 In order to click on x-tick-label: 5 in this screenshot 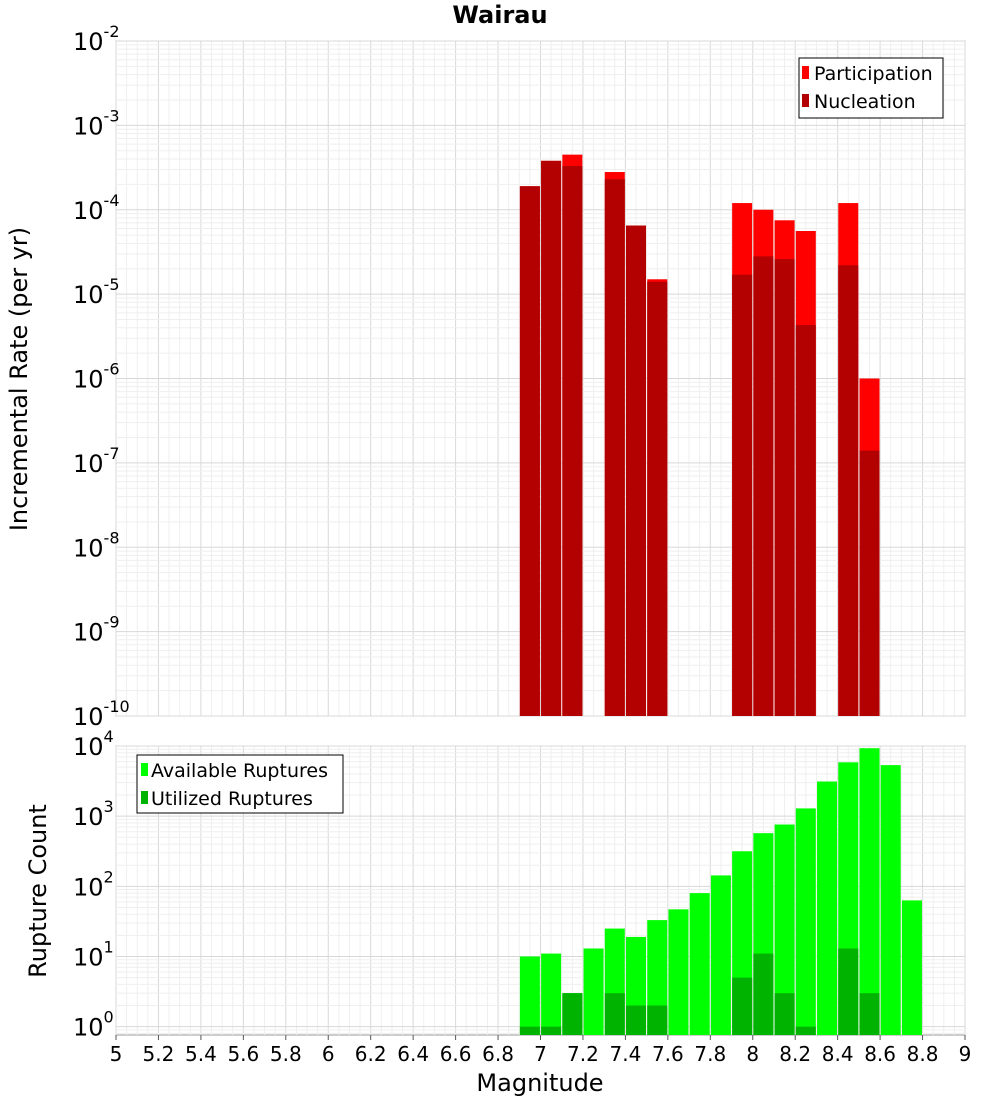, I will do `click(116, 1054)`.